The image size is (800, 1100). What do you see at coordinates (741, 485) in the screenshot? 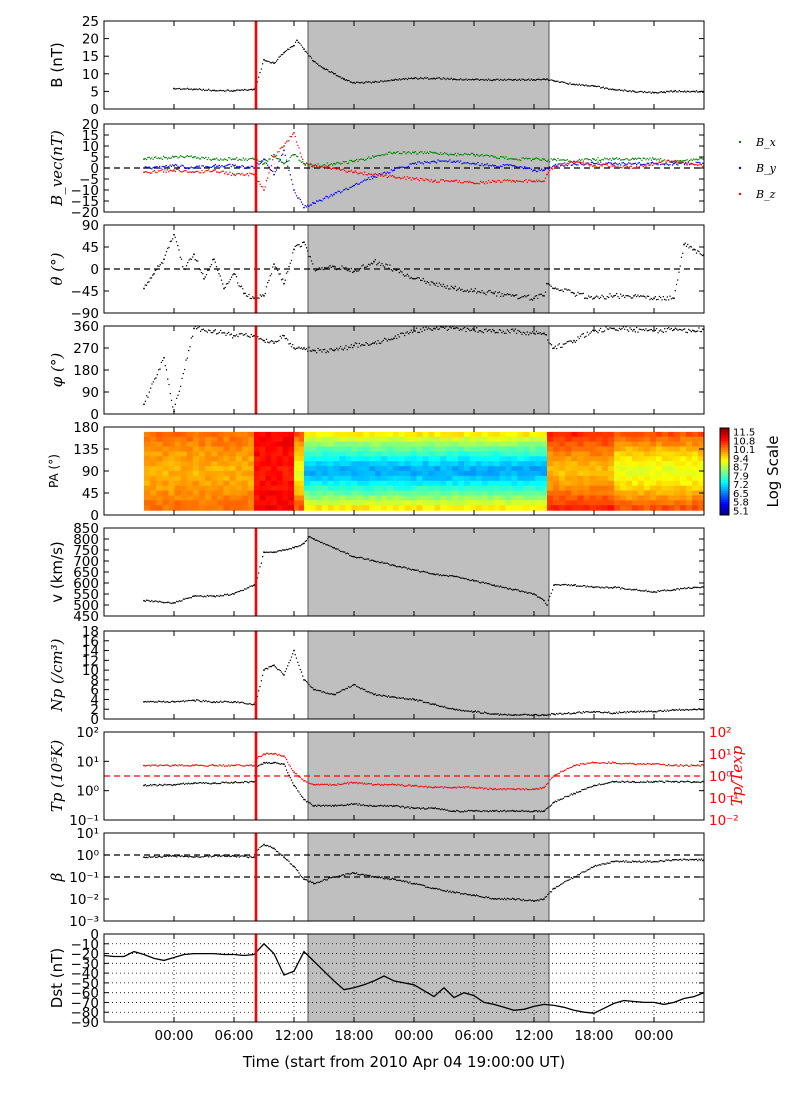
I see `colorbar-tick-label: 7.2` at bounding box center [741, 485].